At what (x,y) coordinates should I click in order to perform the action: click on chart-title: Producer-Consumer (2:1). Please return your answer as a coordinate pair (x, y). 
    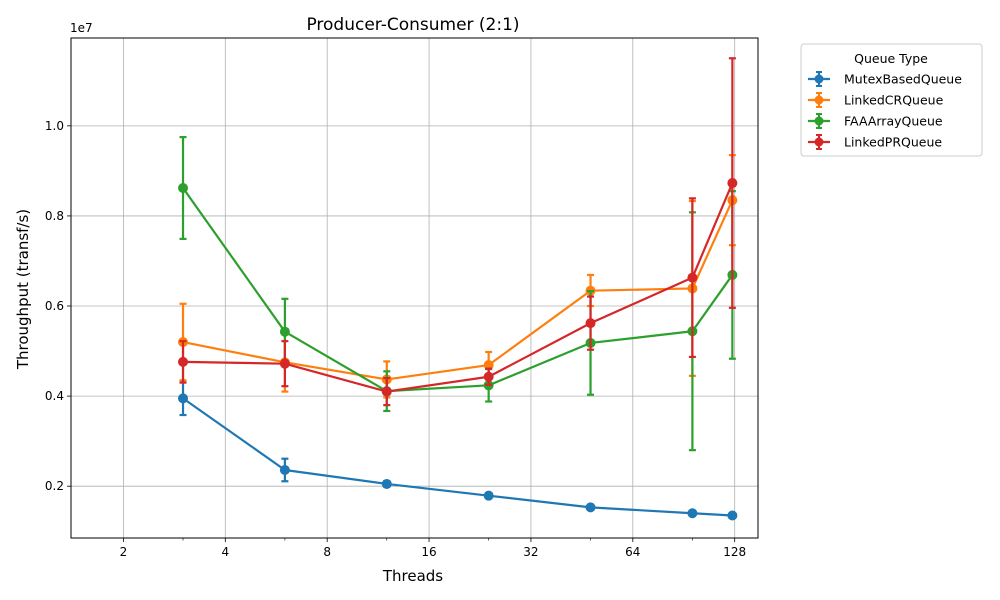
    Looking at the image, I should click on (412, 25).